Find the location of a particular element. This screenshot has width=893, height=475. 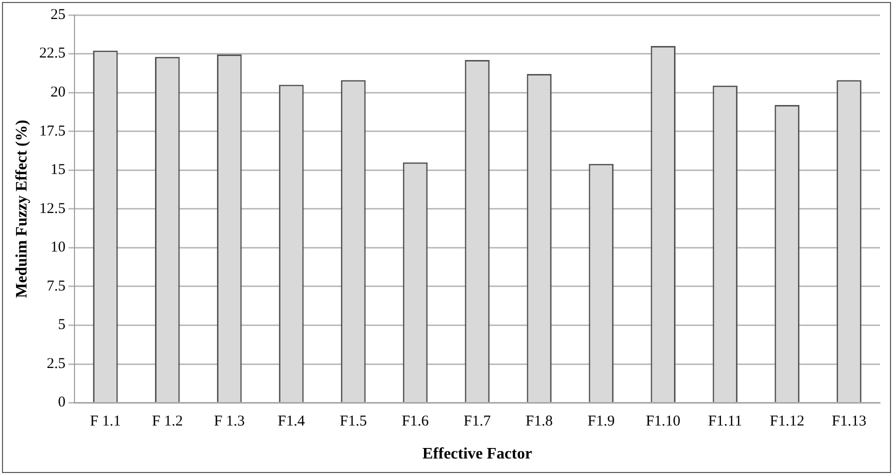

y-tick-label: 22.5 is located at coordinates (52, 54).